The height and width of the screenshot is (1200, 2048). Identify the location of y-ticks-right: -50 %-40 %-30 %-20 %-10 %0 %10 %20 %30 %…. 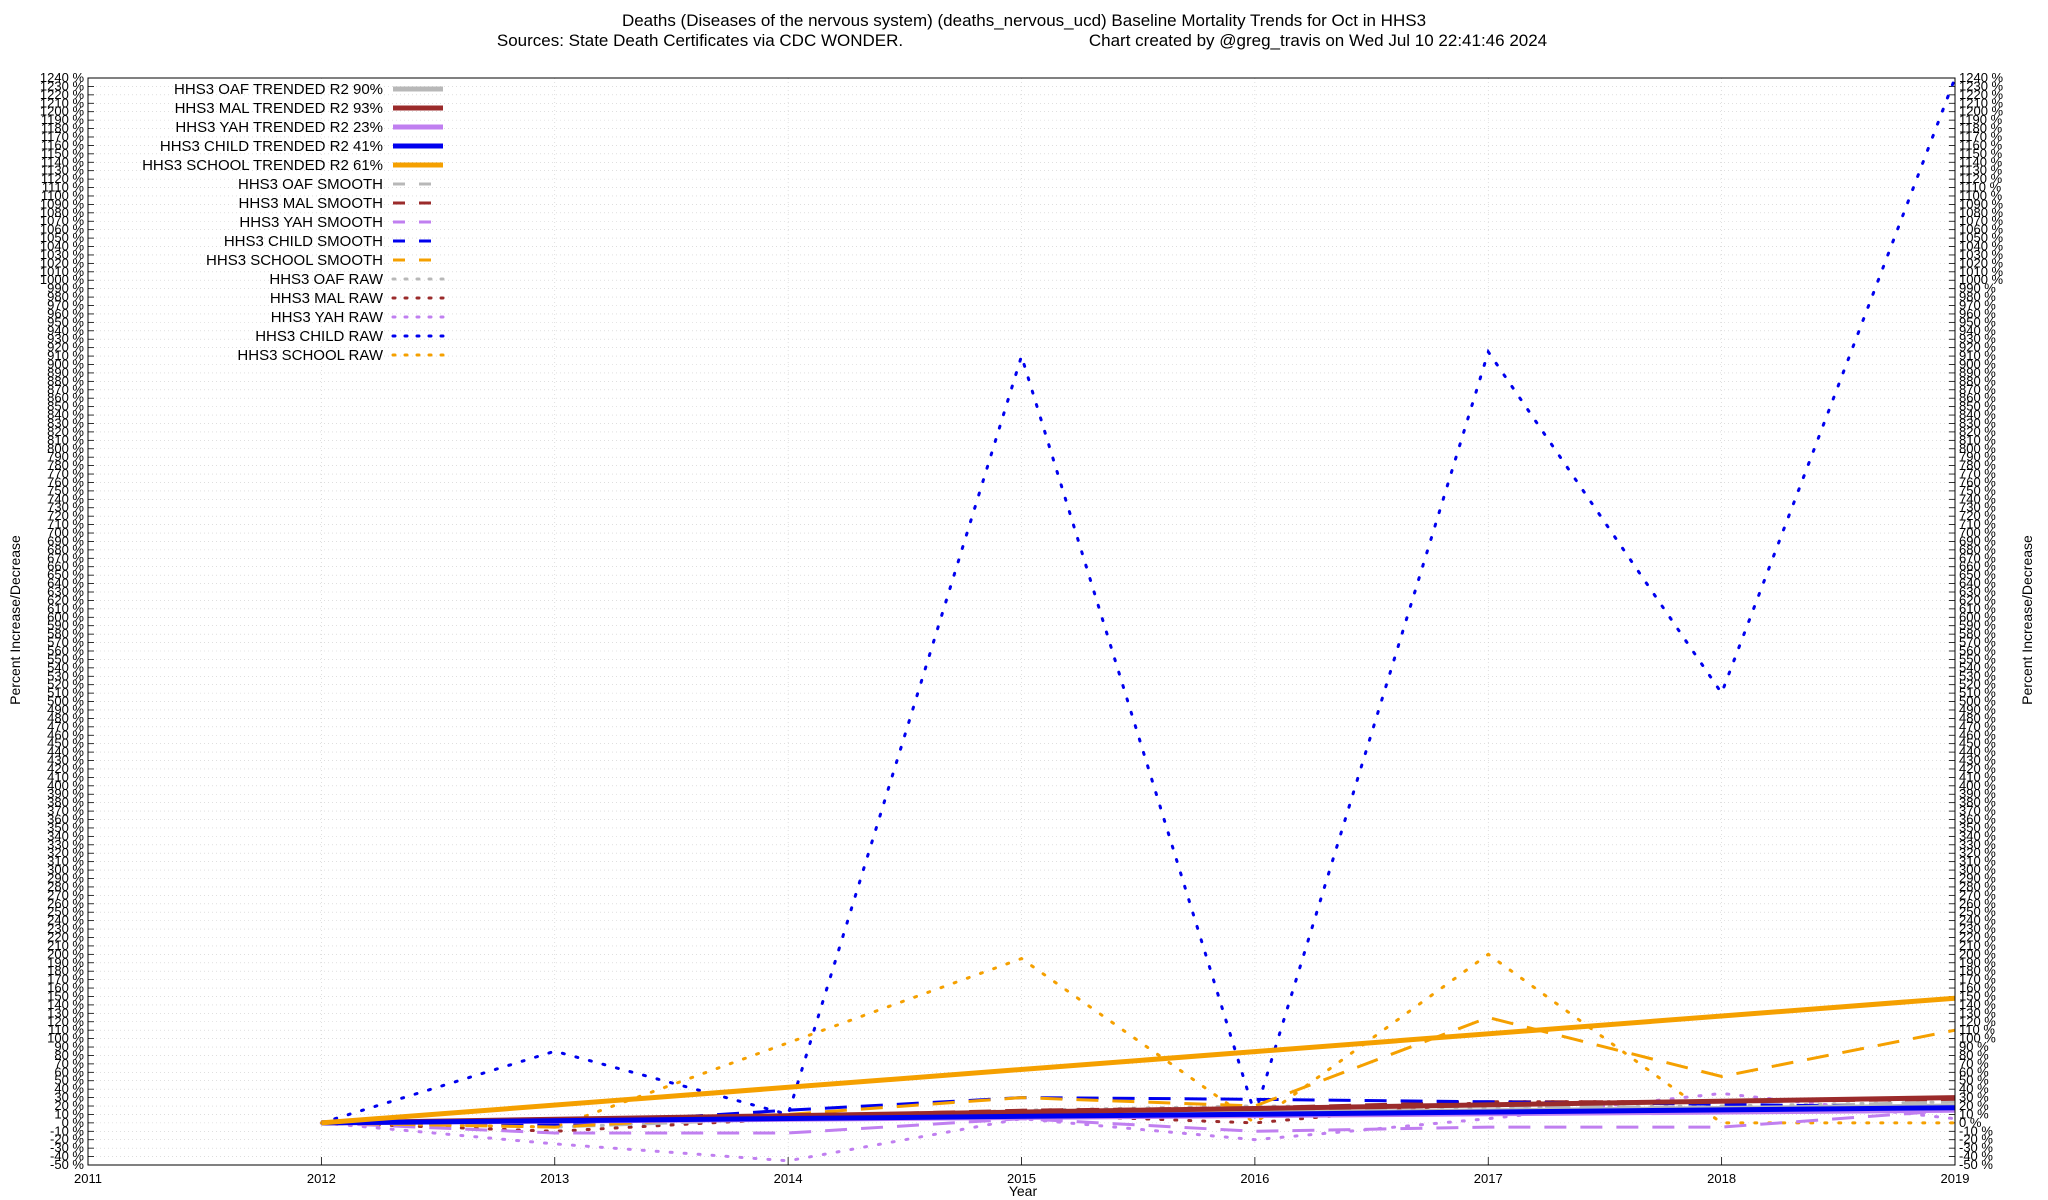
(1976, 621).